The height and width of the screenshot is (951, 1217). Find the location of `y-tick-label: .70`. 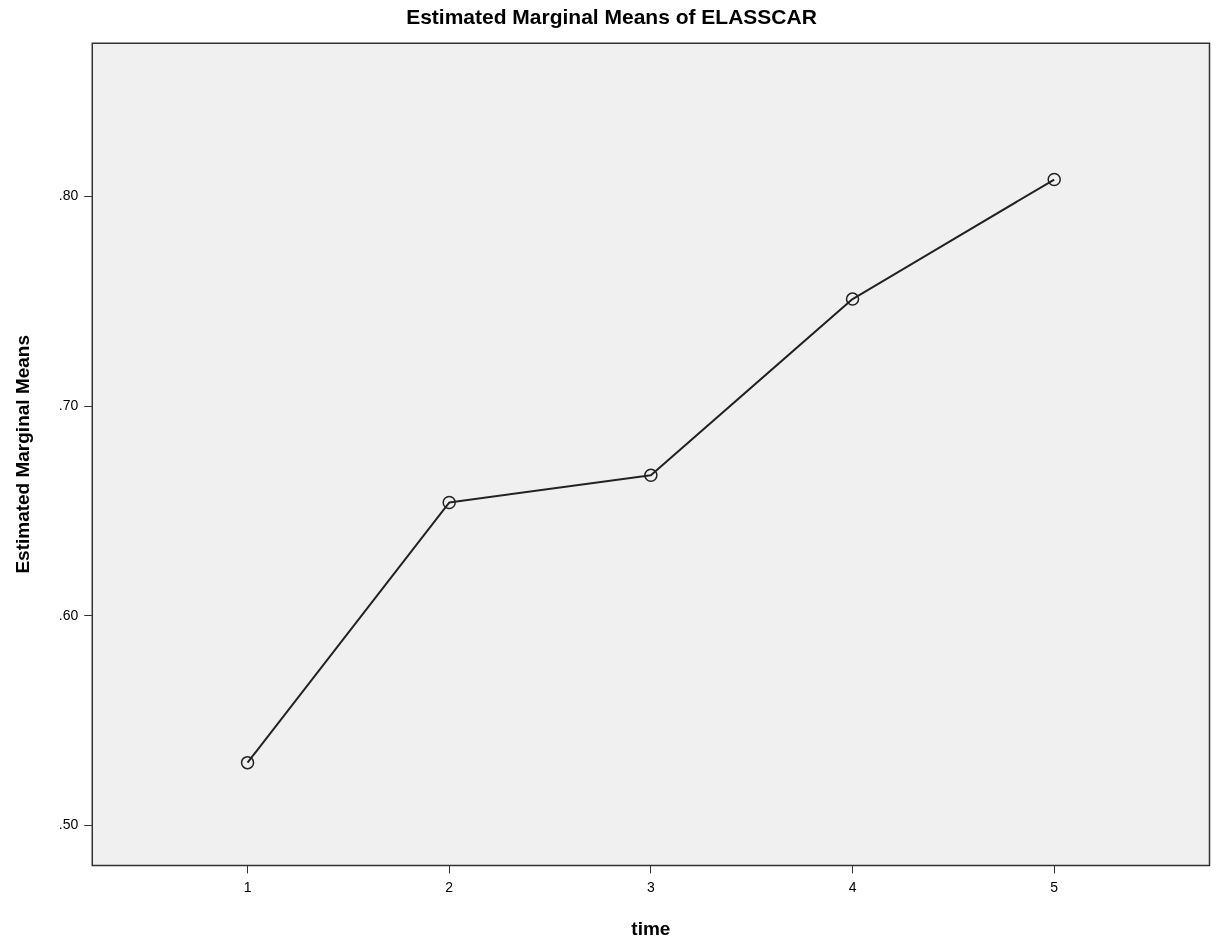

y-tick-label: .70 is located at coordinates (68, 404).